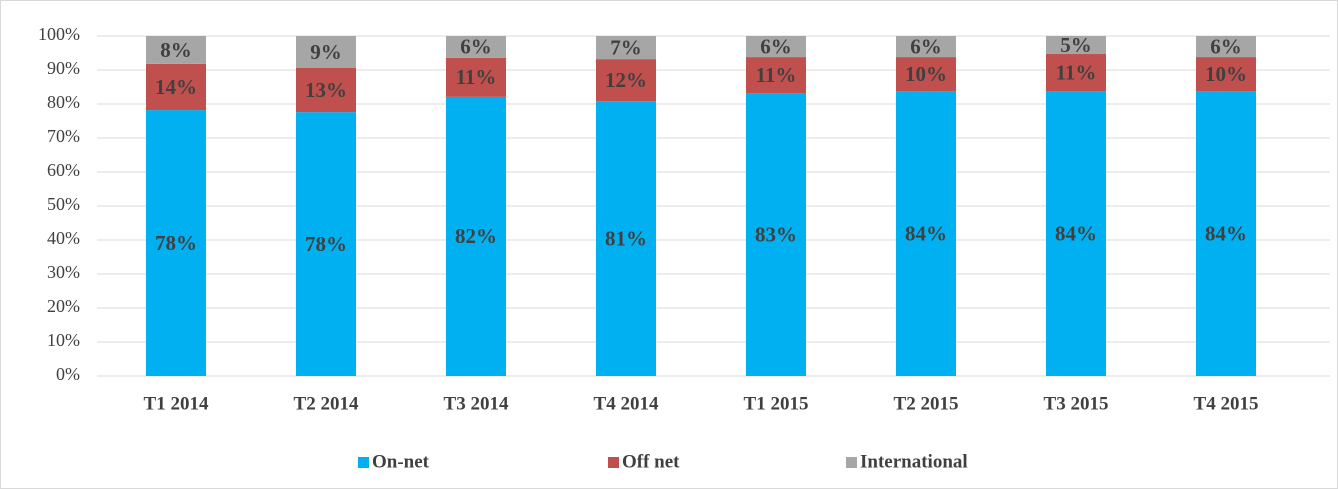  What do you see at coordinates (926, 403) in the screenshot?
I see `x-tick-label: T2 2015` at bounding box center [926, 403].